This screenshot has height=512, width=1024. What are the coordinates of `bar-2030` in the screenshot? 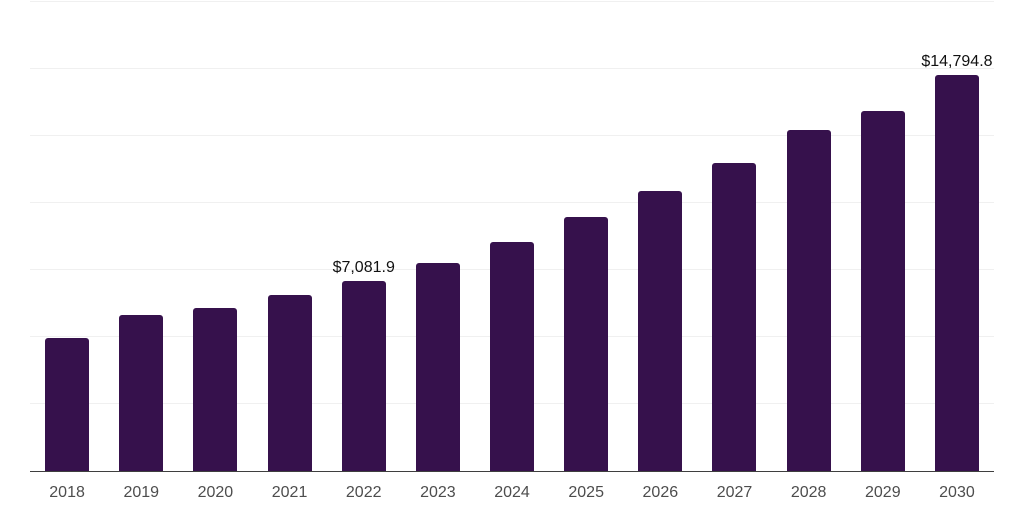 It's located at (956, 272).